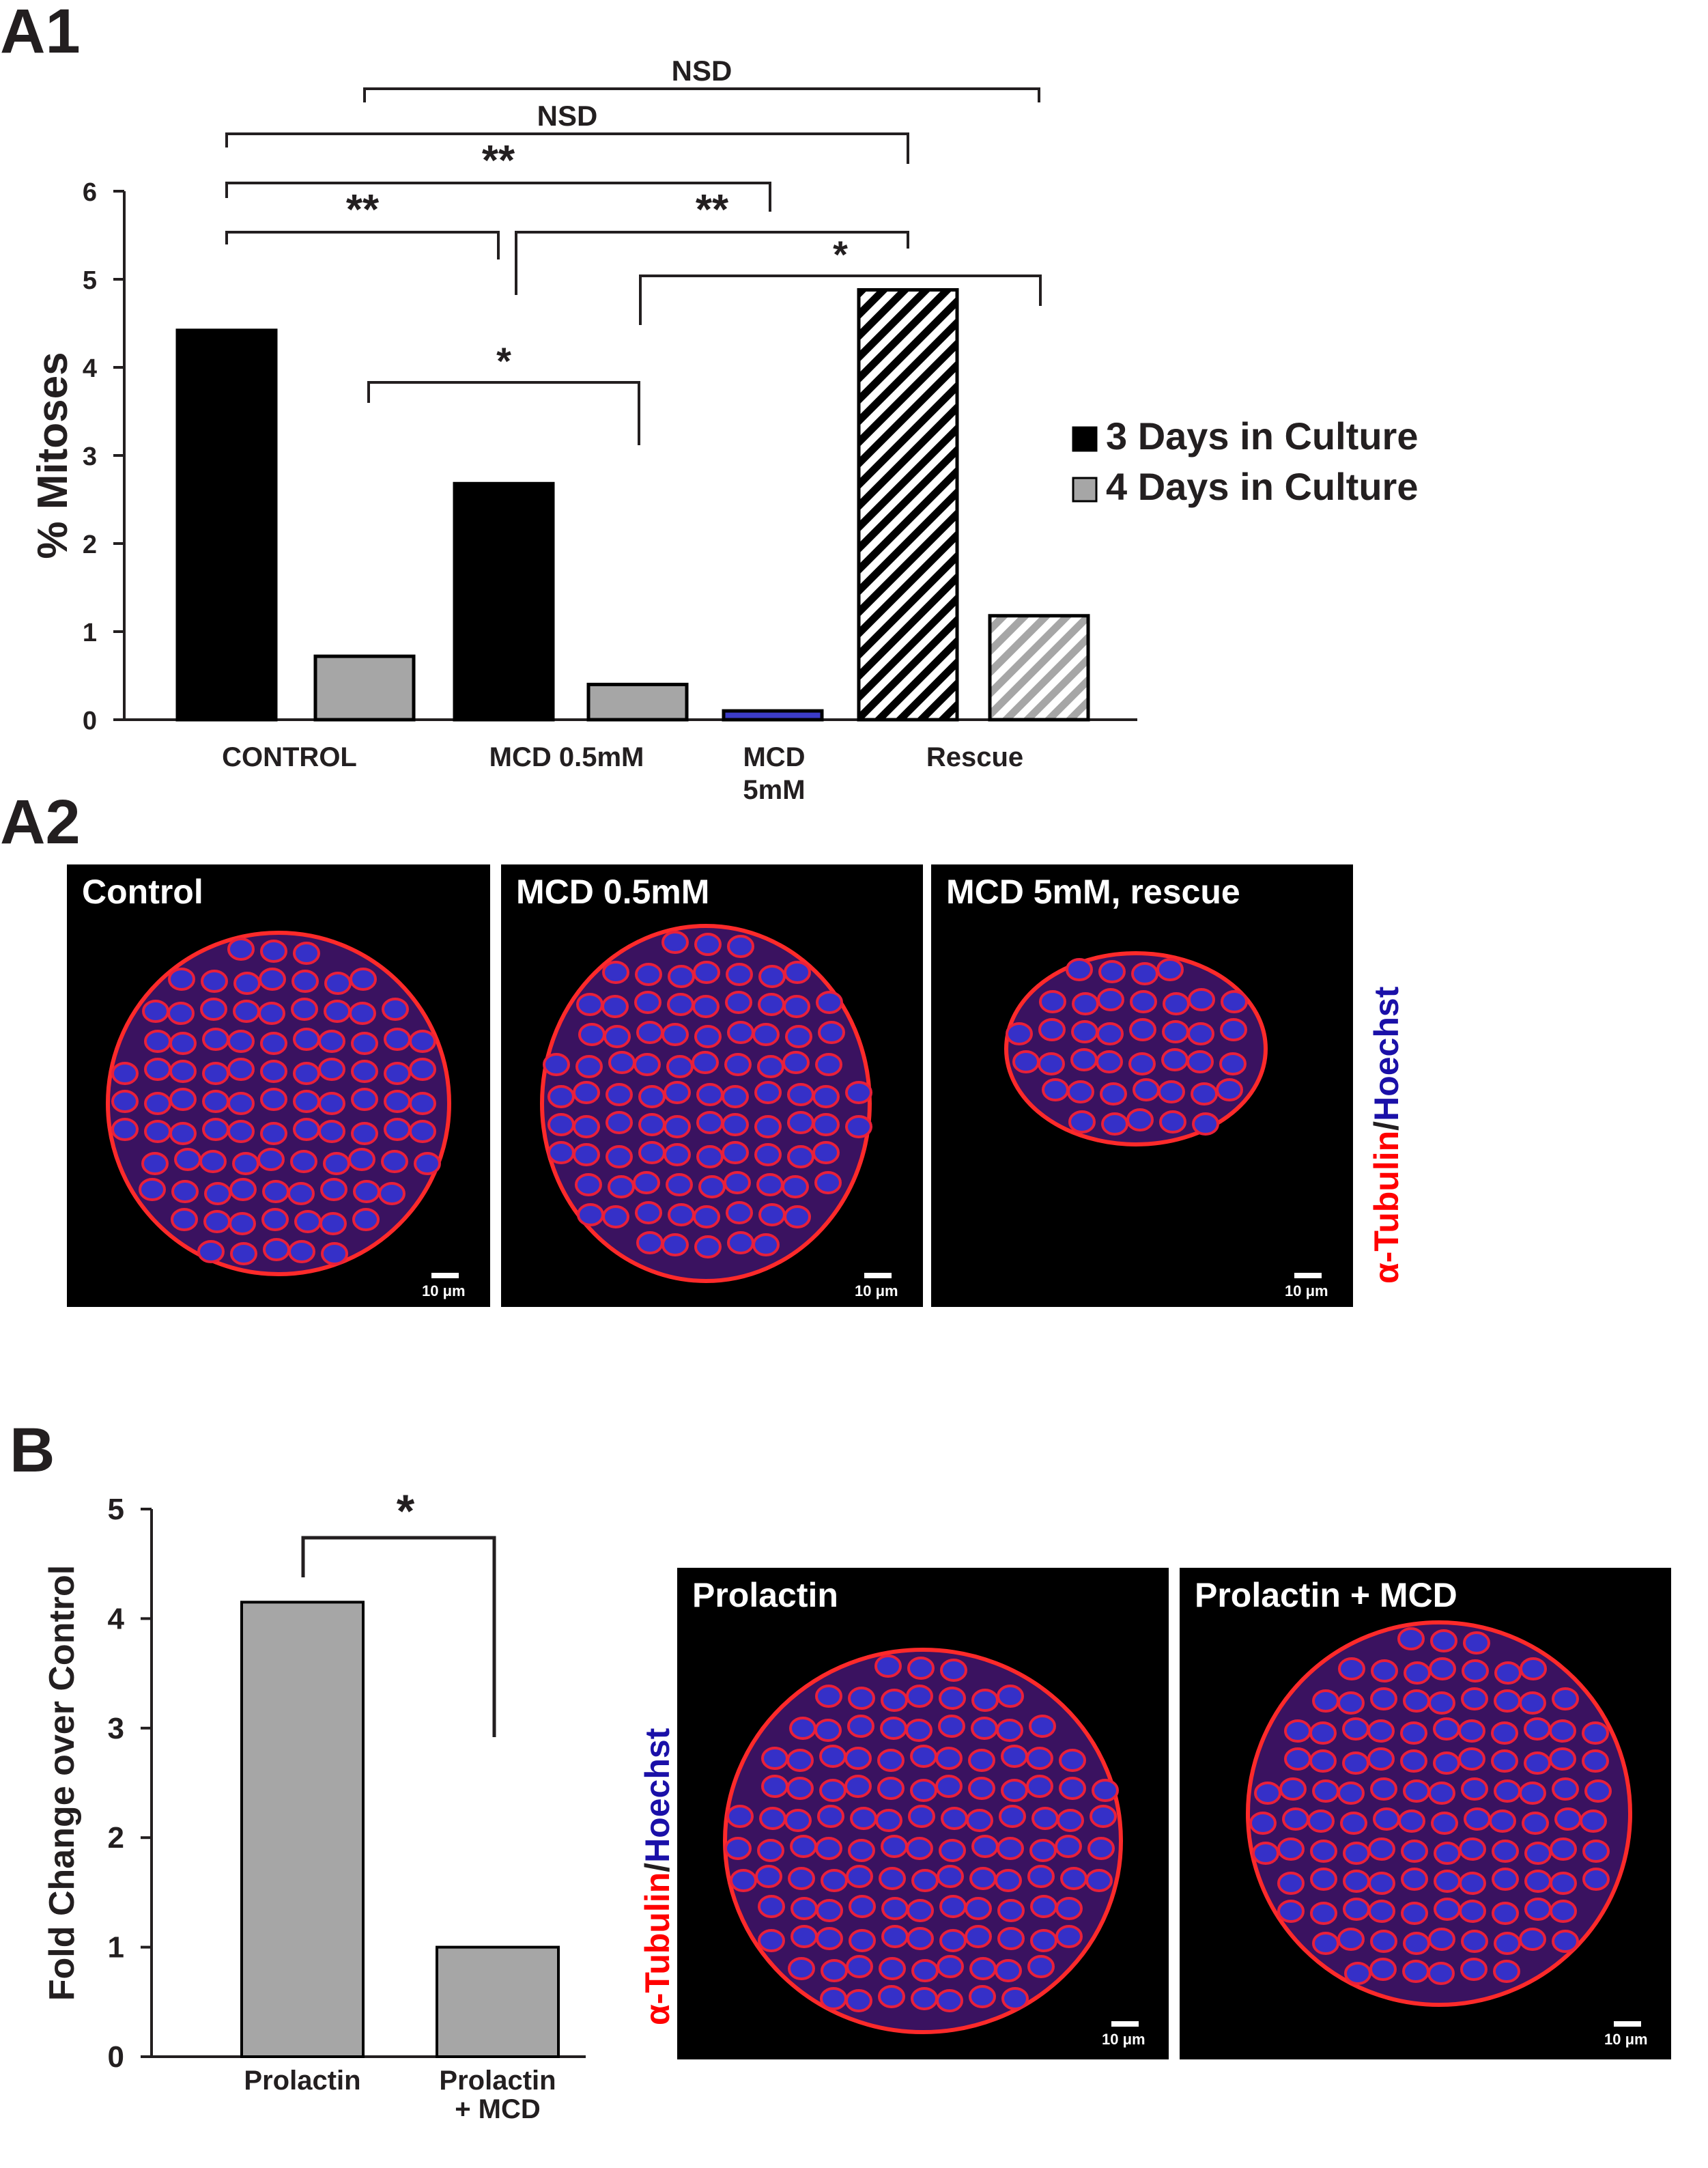 Image resolution: width=1708 pixels, height=2168 pixels. What do you see at coordinates (289, 757) in the screenshot?
I see `category-label: CONTROL` at bounding box center [289, 757].